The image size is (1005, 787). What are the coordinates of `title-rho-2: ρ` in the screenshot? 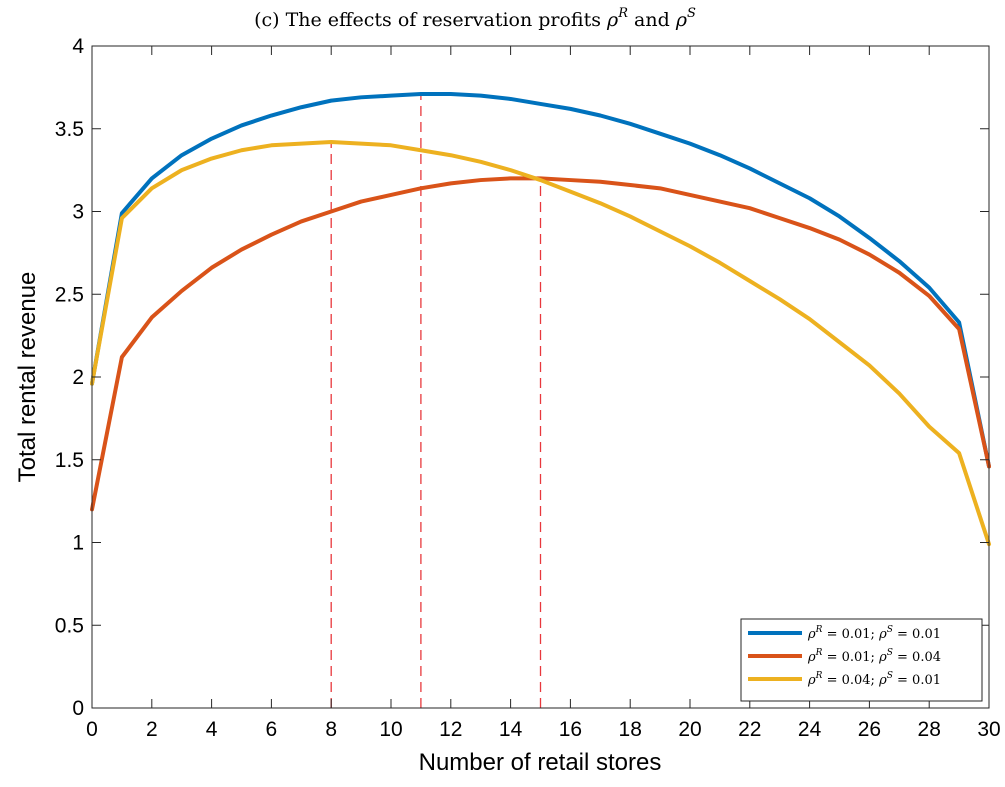 It's located at (681, 20).